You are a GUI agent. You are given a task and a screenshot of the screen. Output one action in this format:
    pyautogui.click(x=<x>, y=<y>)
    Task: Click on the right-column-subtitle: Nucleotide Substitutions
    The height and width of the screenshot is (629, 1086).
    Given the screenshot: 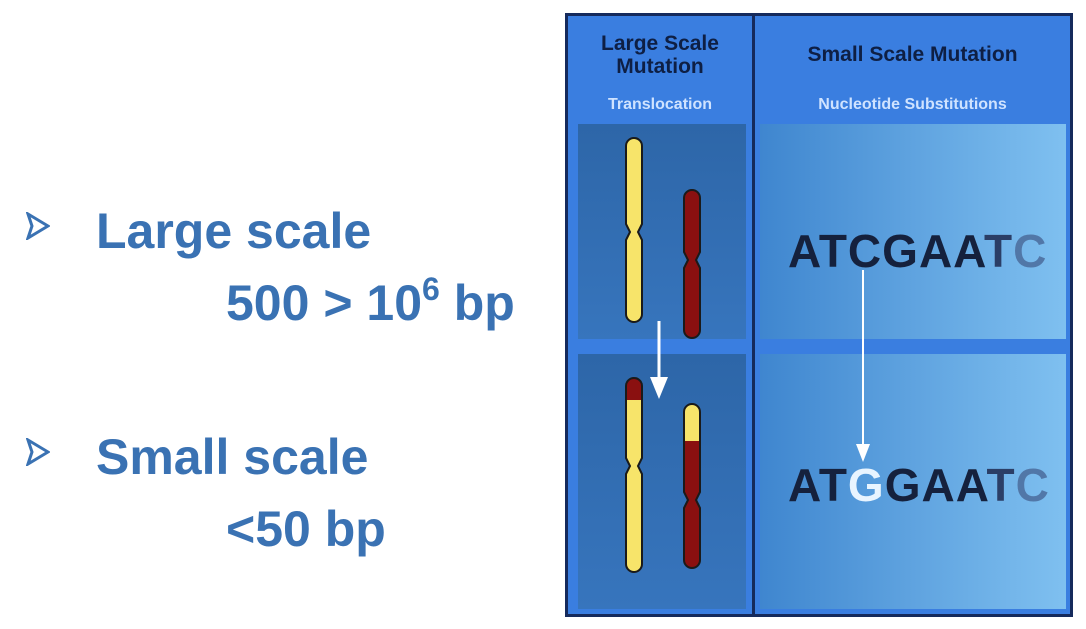 What is the action you would take?
    pyautogui.click(x=912, y=104)
    